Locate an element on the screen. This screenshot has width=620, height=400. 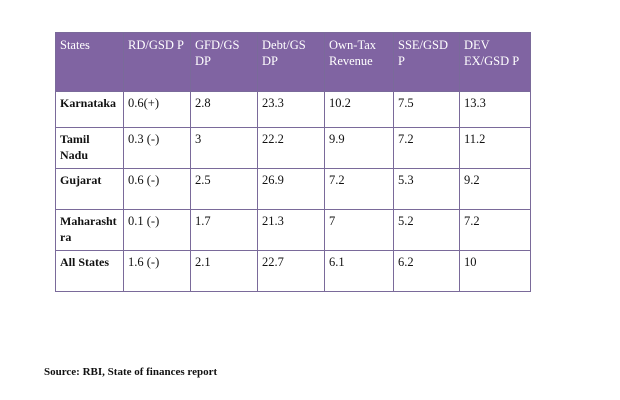
sse-cell: 5.2 is located at coordinates (426, 230).